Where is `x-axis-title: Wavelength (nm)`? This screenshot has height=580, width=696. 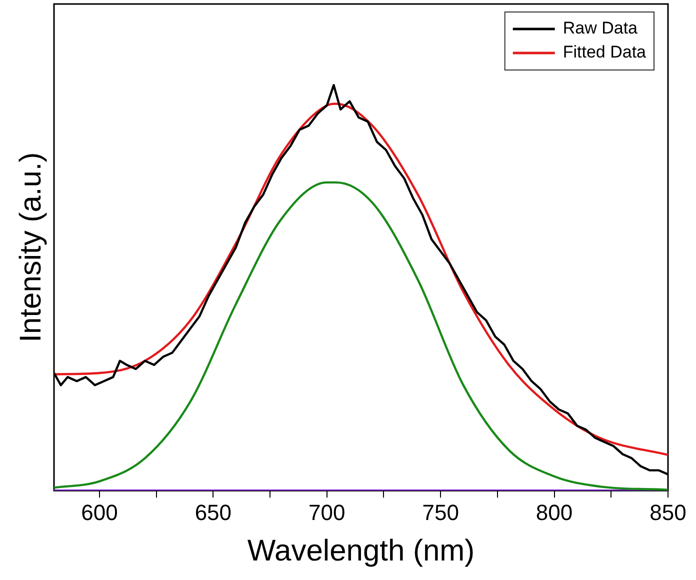 x-axis-title: Wavelength (nm) is located at coordinates (361, 551).